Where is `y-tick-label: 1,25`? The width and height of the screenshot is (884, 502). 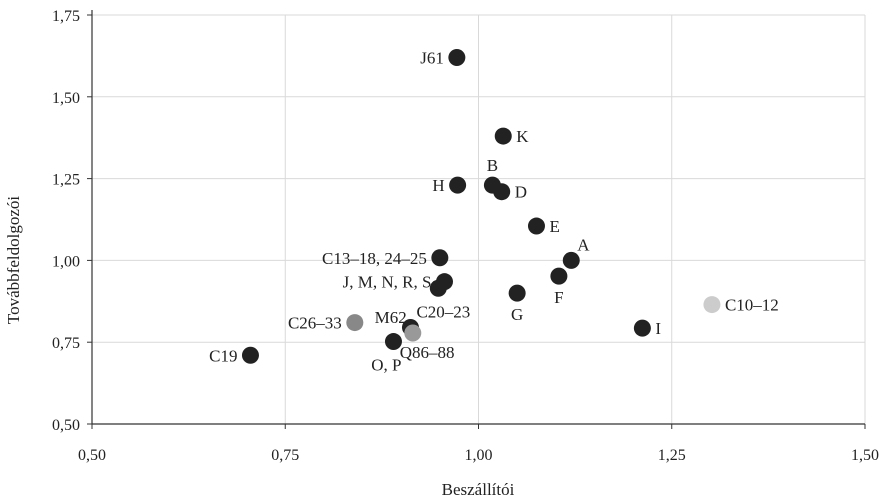
y-tick-label: 1,25 is located at coordinates (66, 180).